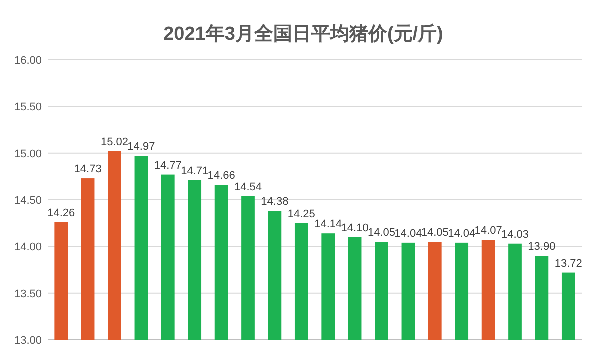 The height and width of the screenshot is (361, 607). I want to click on data-label: 15.02, so click(114, 142).